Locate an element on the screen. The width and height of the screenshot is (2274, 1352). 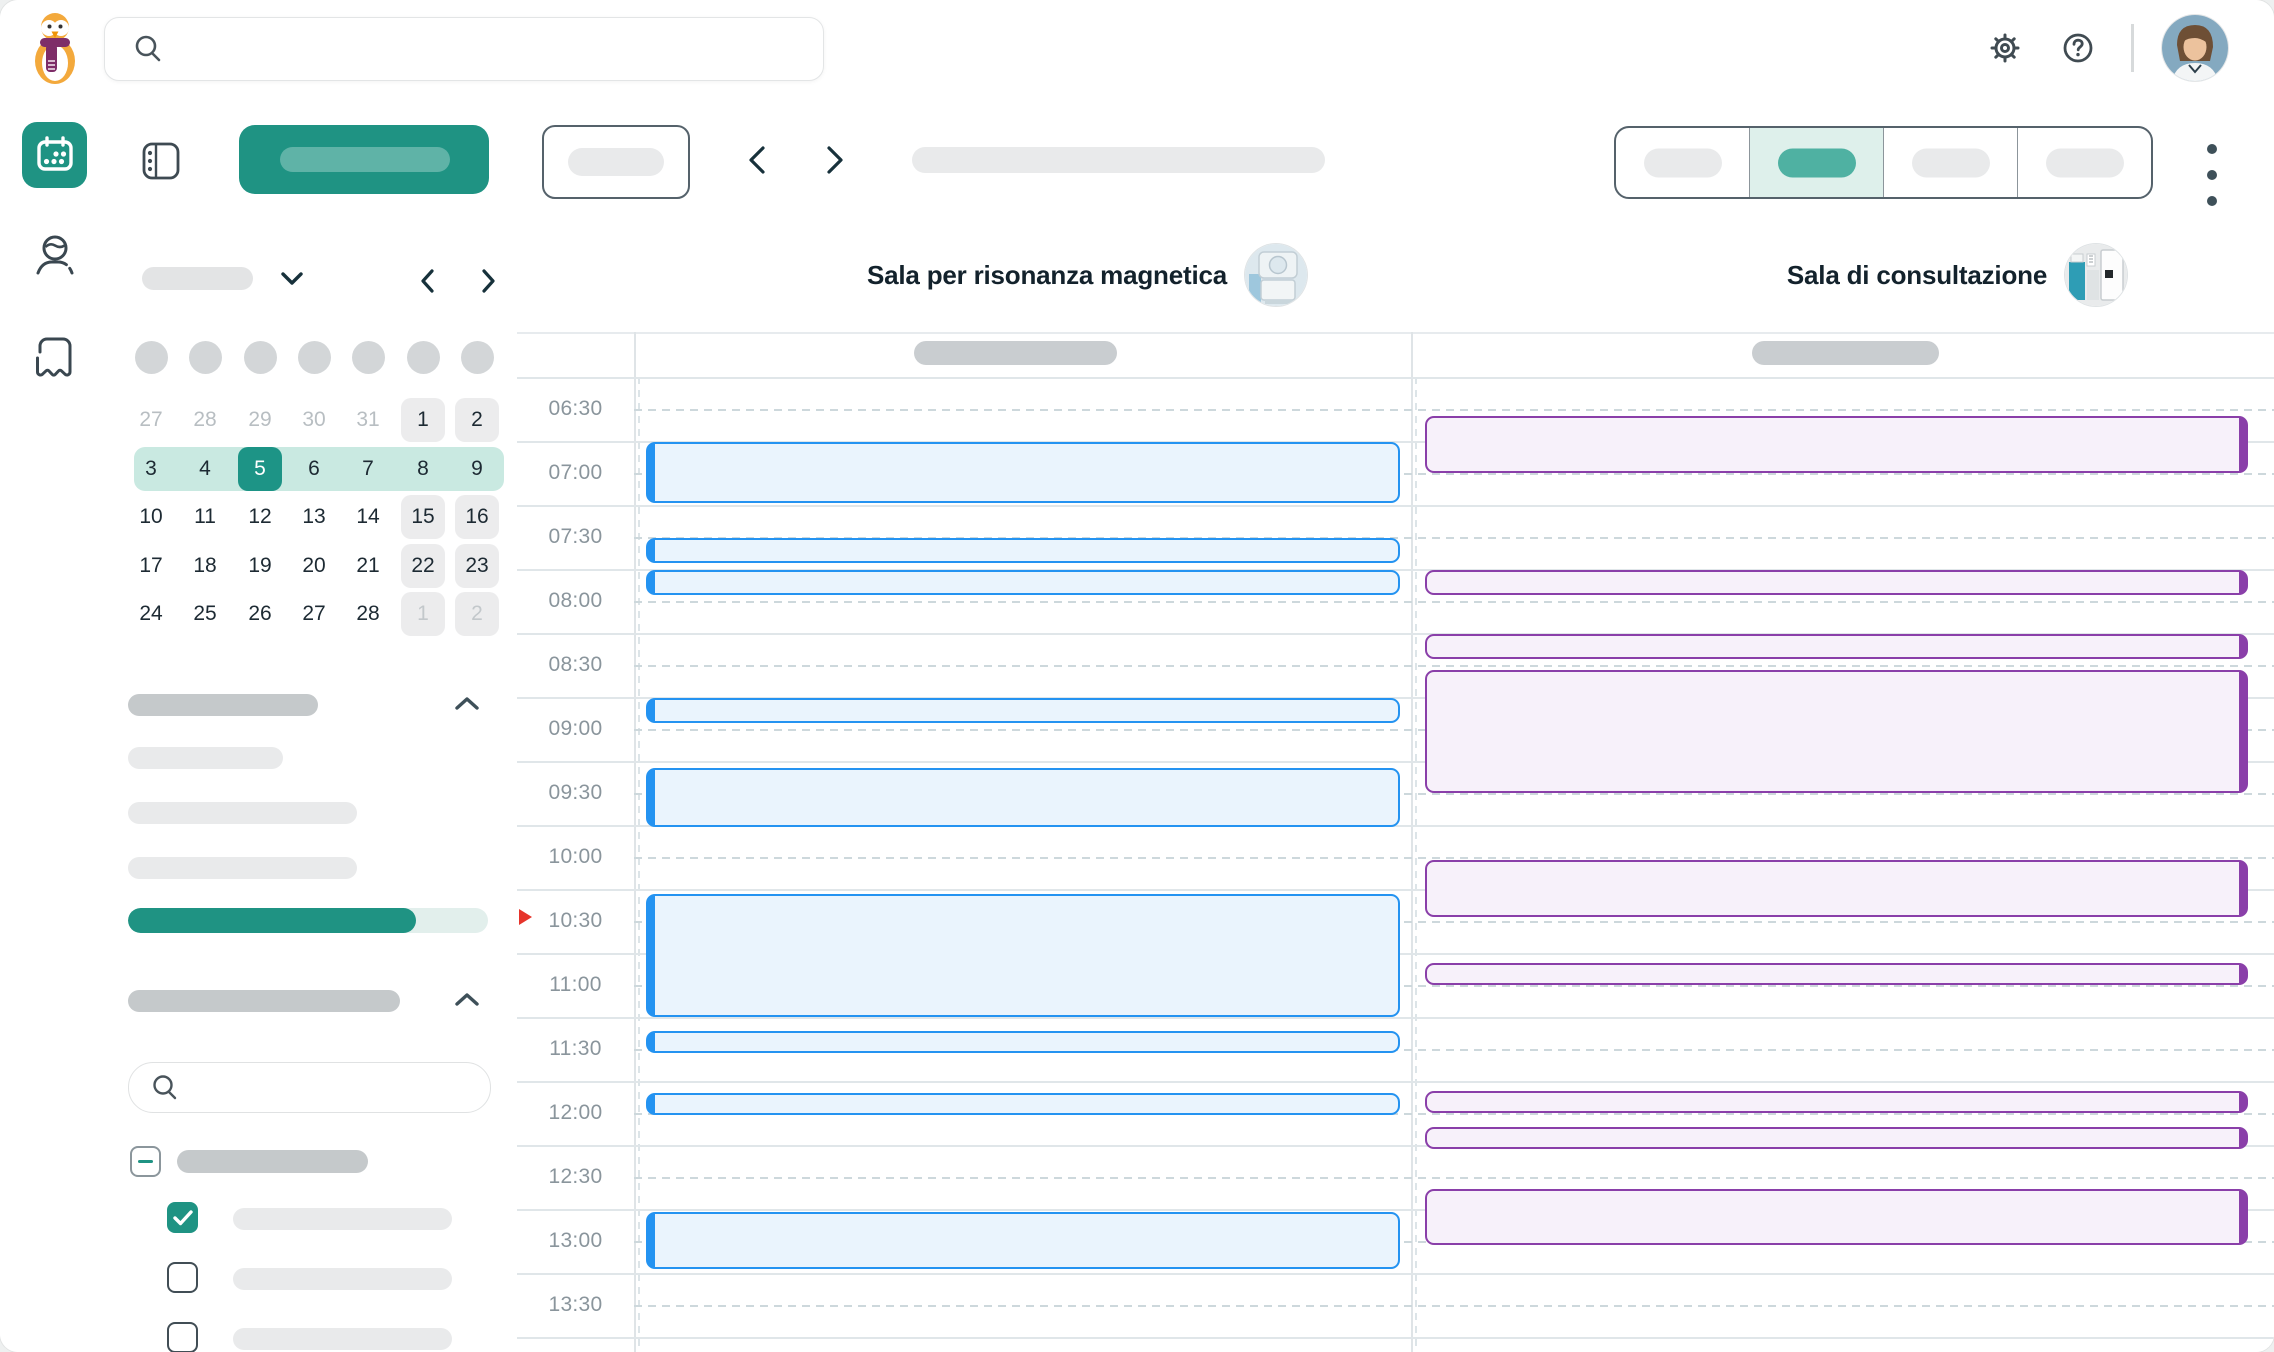
mini-calendar-day: 7 is located at coordinates (368, 468).